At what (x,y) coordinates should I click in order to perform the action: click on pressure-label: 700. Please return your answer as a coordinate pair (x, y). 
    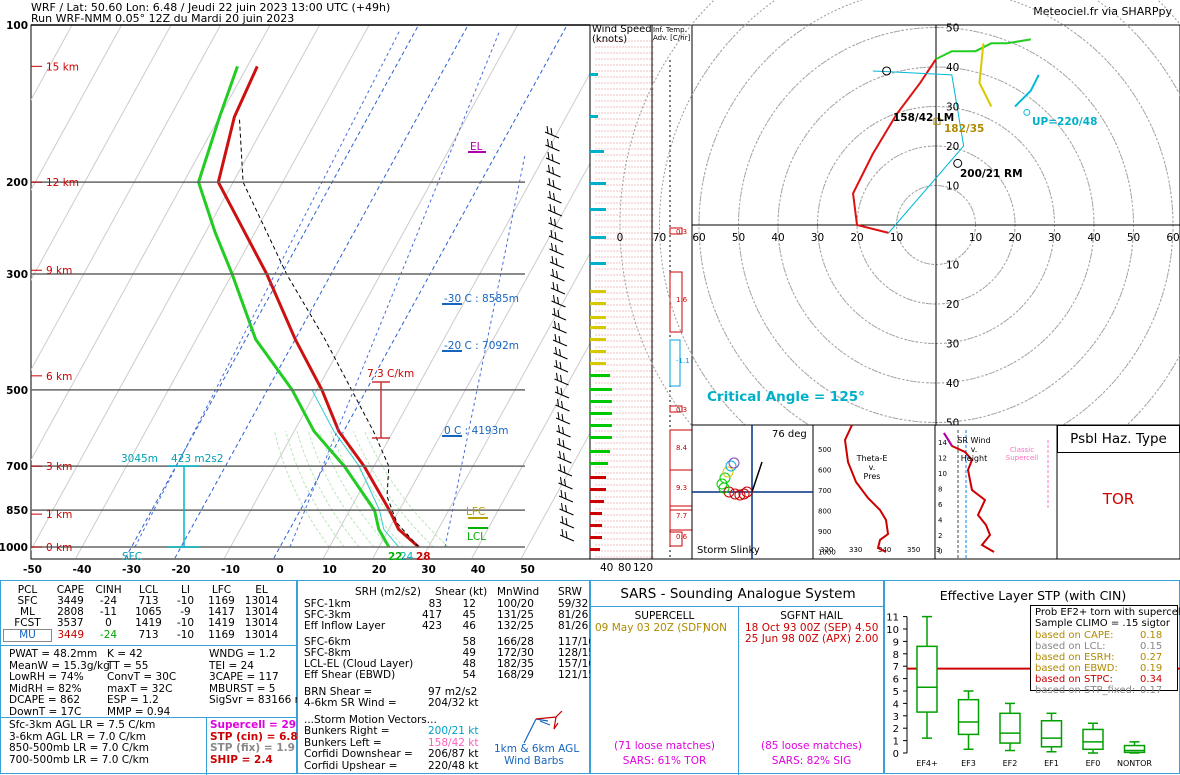
    Looking at the image, I should click on (17, 467).